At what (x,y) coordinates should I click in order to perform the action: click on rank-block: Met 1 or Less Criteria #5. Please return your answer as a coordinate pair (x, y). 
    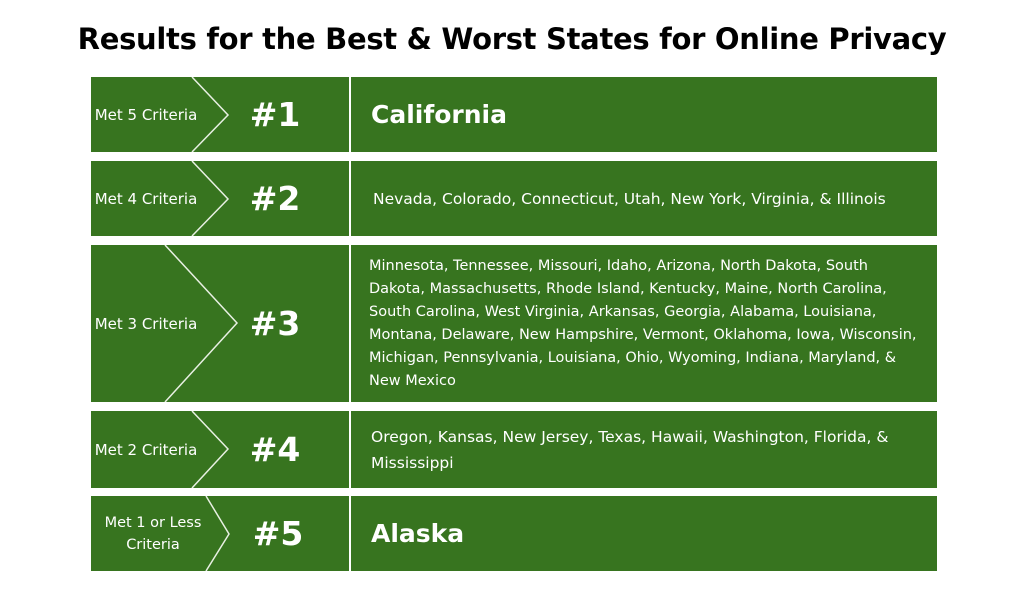
    Looking at the image, I should click on (220, 533).